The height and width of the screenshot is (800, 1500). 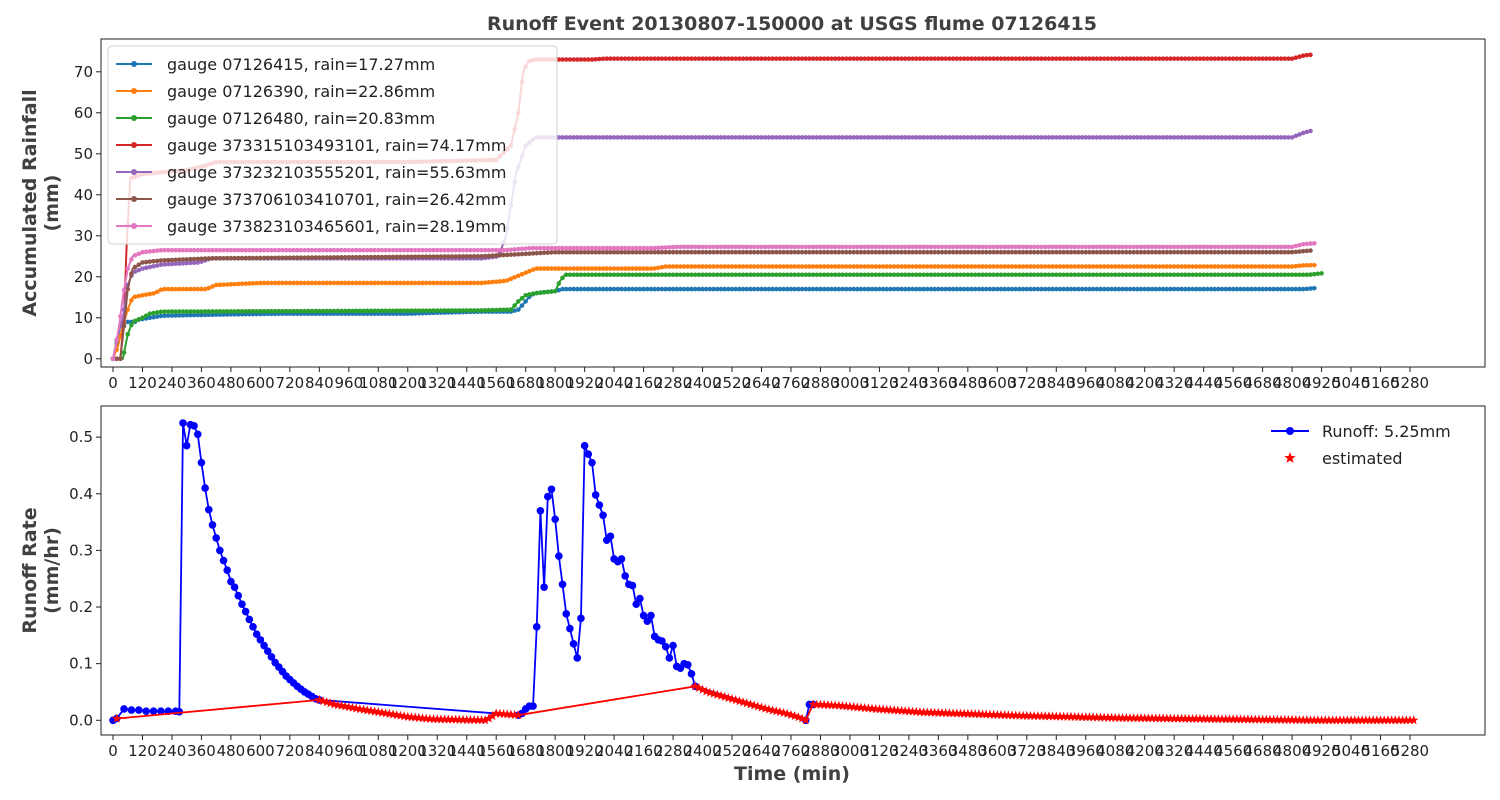 I want to click on x-tick-label: 1320, so click(x=437, y=383).